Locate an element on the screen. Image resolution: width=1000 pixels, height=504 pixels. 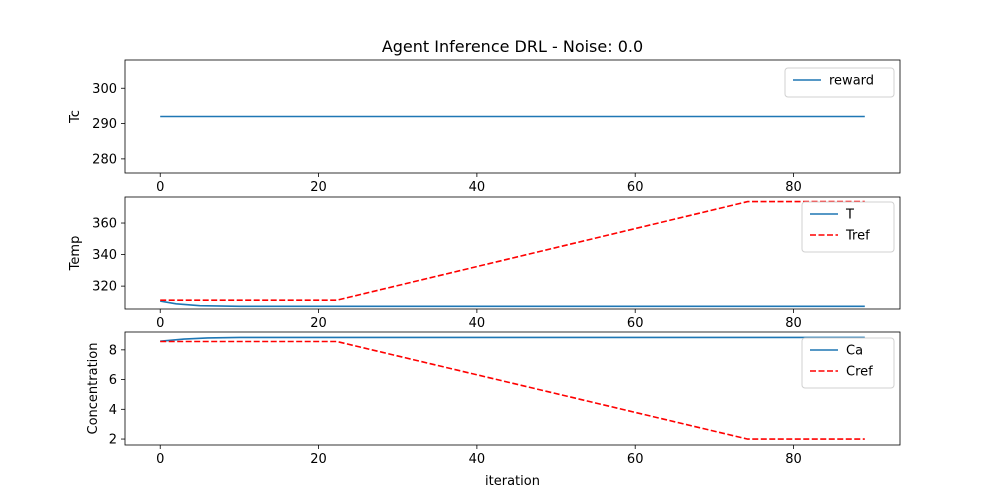
series-line-tref is located at coordinates (512, 251).